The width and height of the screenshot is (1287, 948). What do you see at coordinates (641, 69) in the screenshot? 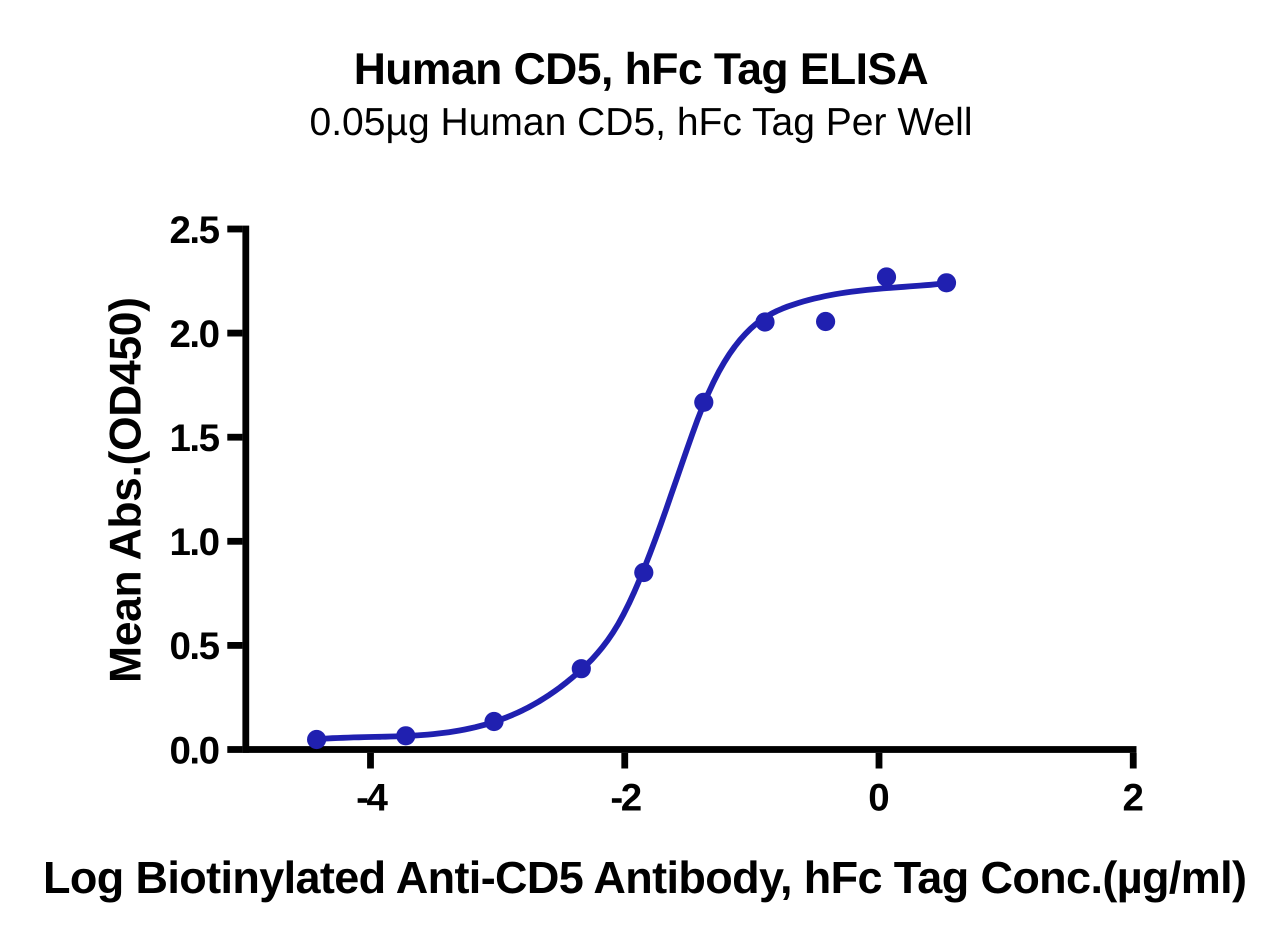
I see `svg-text: Human CD5, hFc Tag ELISA` at bounding box center [641, 69].